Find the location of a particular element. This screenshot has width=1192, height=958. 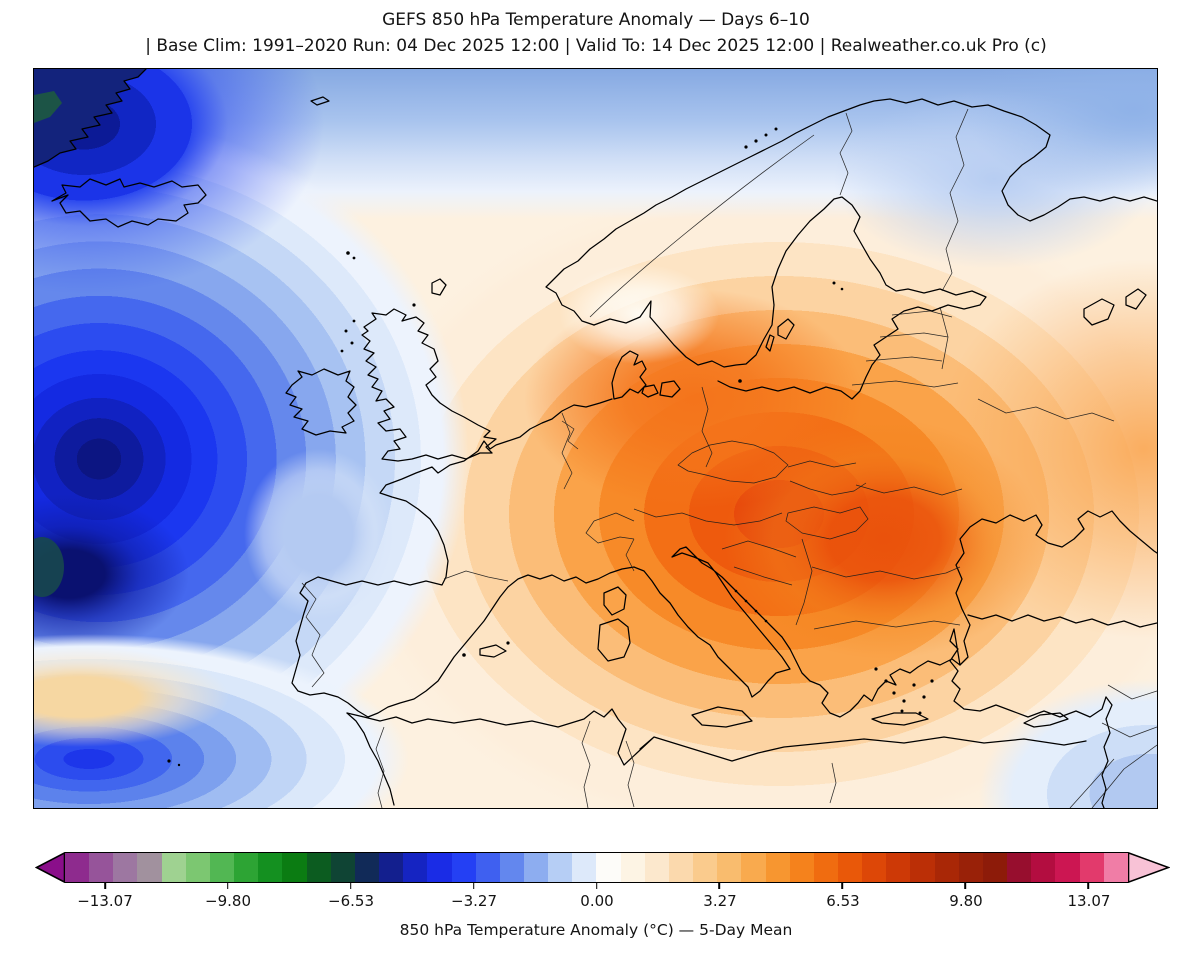

border-romania-ukraine is located at coordinates (909, 490).